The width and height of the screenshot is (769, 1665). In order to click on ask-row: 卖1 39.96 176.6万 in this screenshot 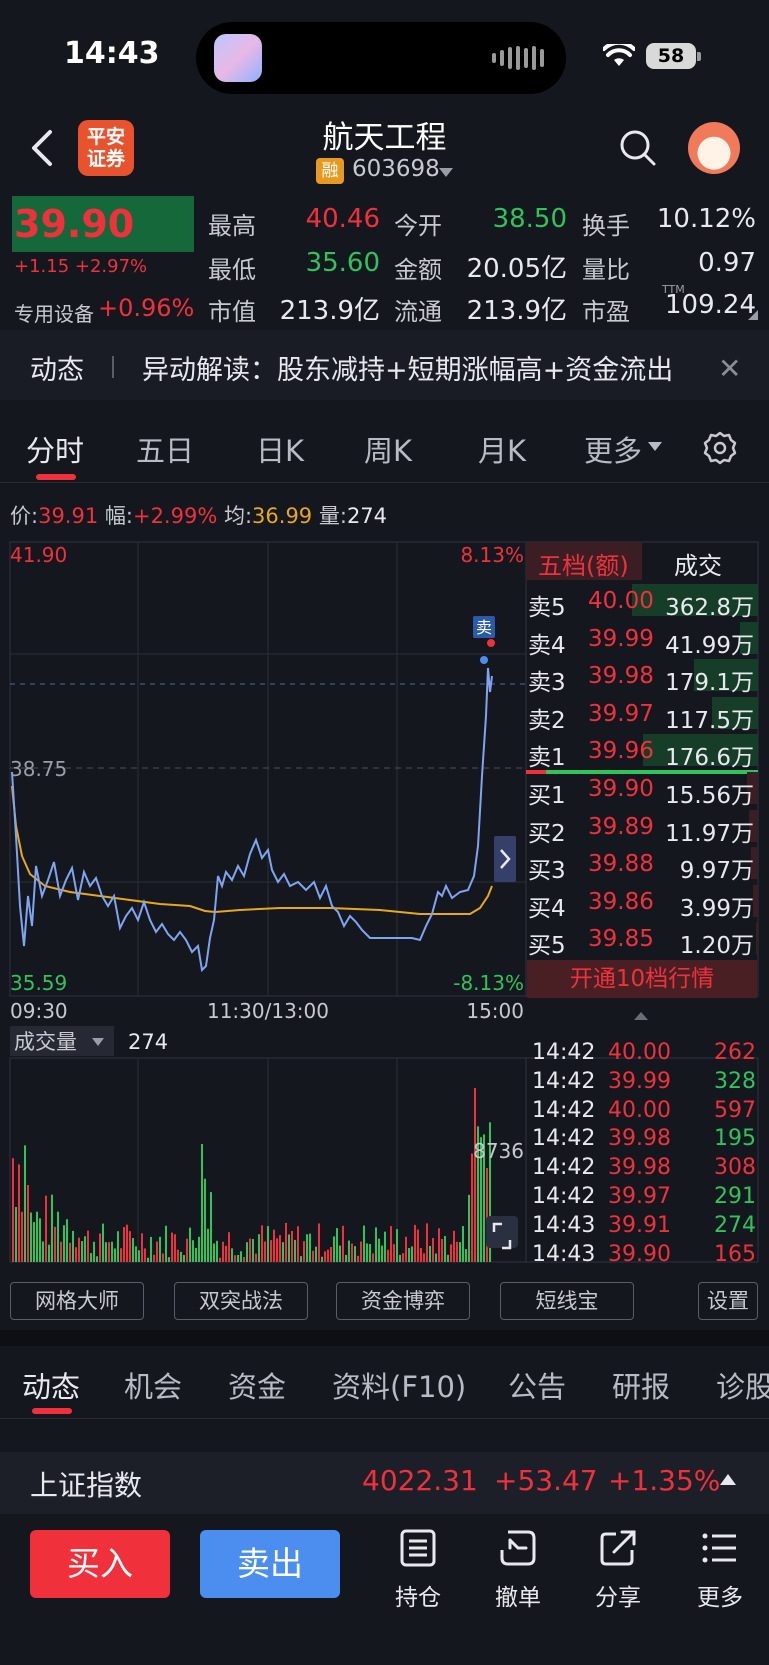, I will do `click(643, 752)`.